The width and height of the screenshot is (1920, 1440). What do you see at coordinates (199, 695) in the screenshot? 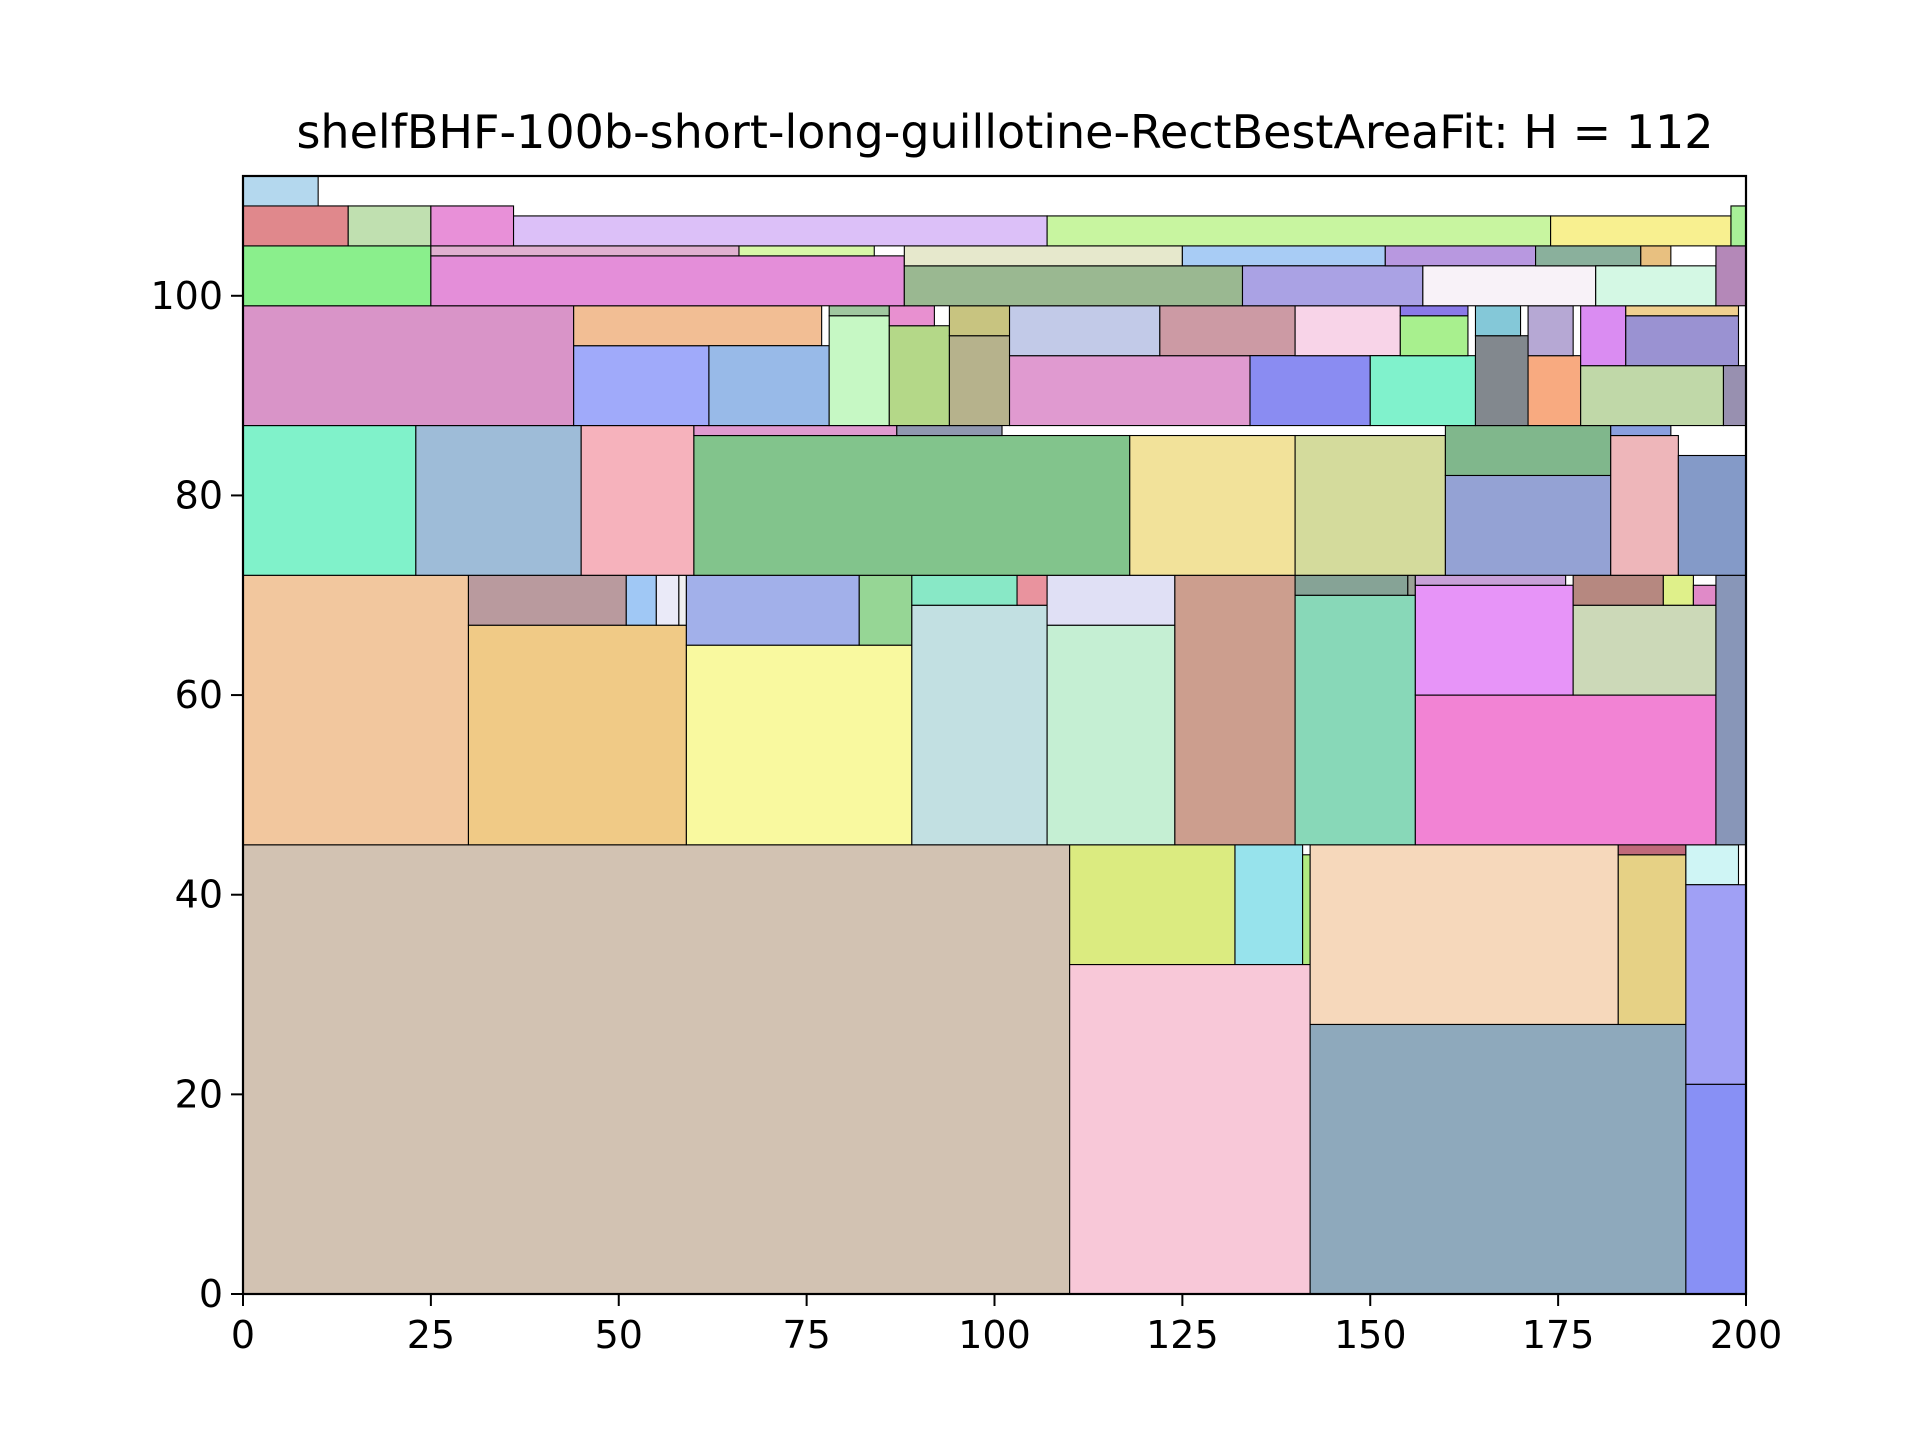
I see `y-tick-label-3: 60` at bounding box center [199, 695].